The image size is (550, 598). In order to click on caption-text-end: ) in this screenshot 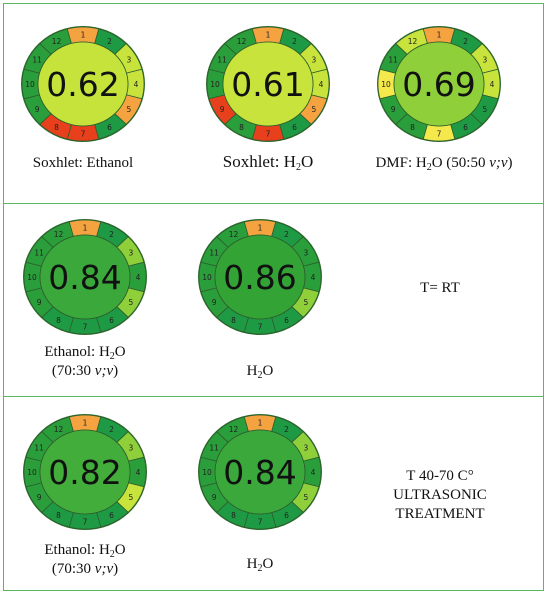, I will do `click(510, 163)`.